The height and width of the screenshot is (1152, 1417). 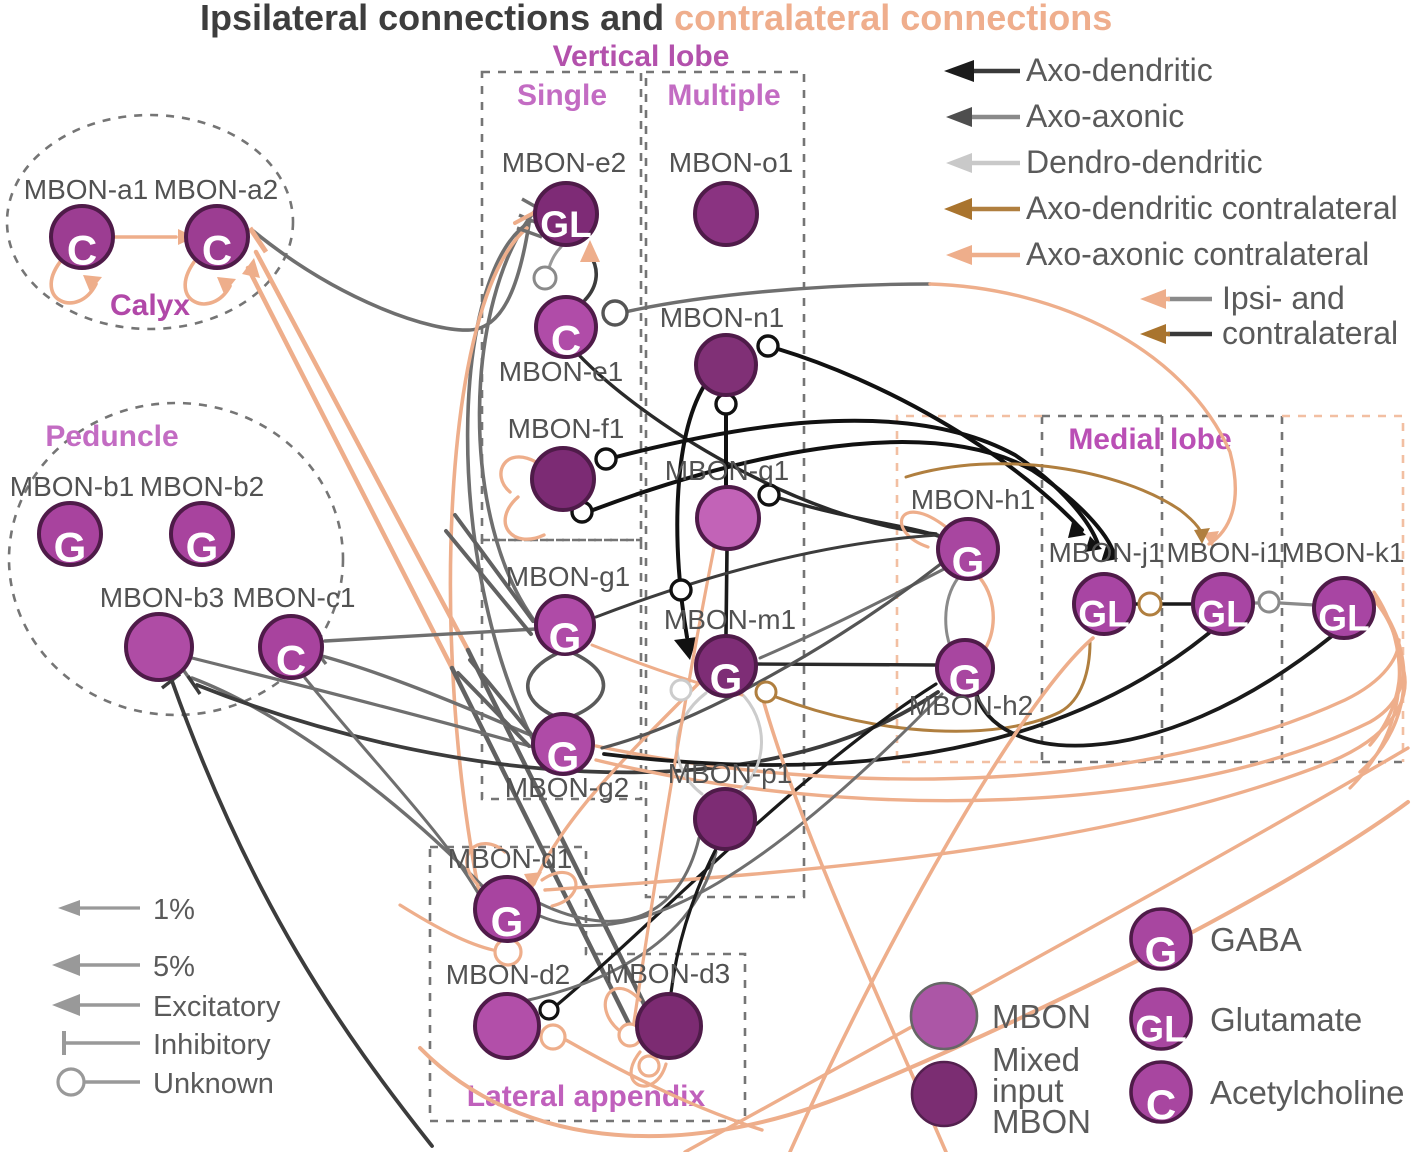 What do you see at coordinates (1119, 70) in the screenshot?
I see `svg-text: Axo-dendritic` at bounding box center [1119, 70].